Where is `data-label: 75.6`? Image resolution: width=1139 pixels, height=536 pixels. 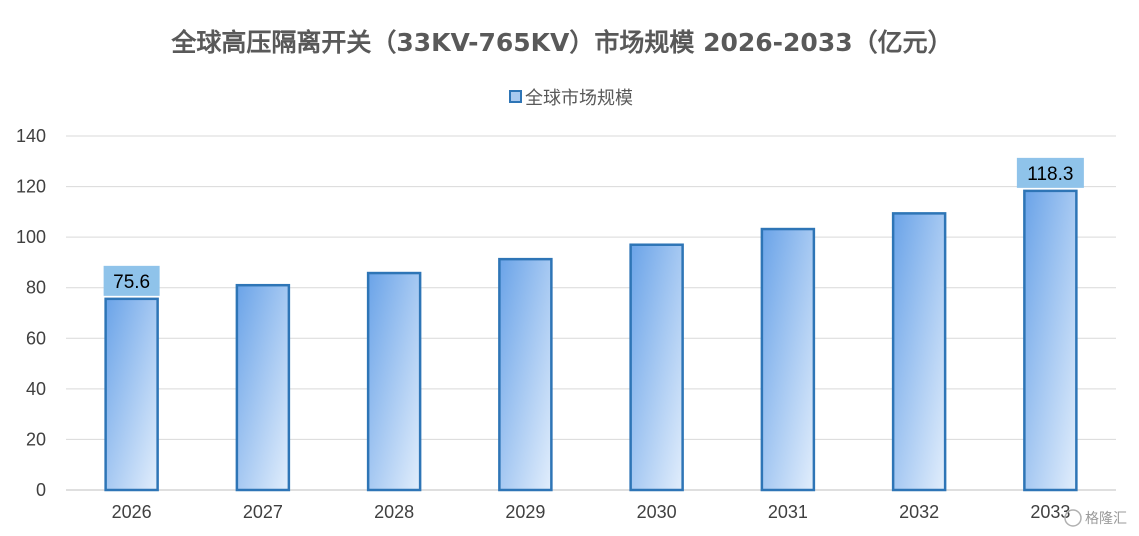 data-label: 75.6 is located at coordinates (131, 282).